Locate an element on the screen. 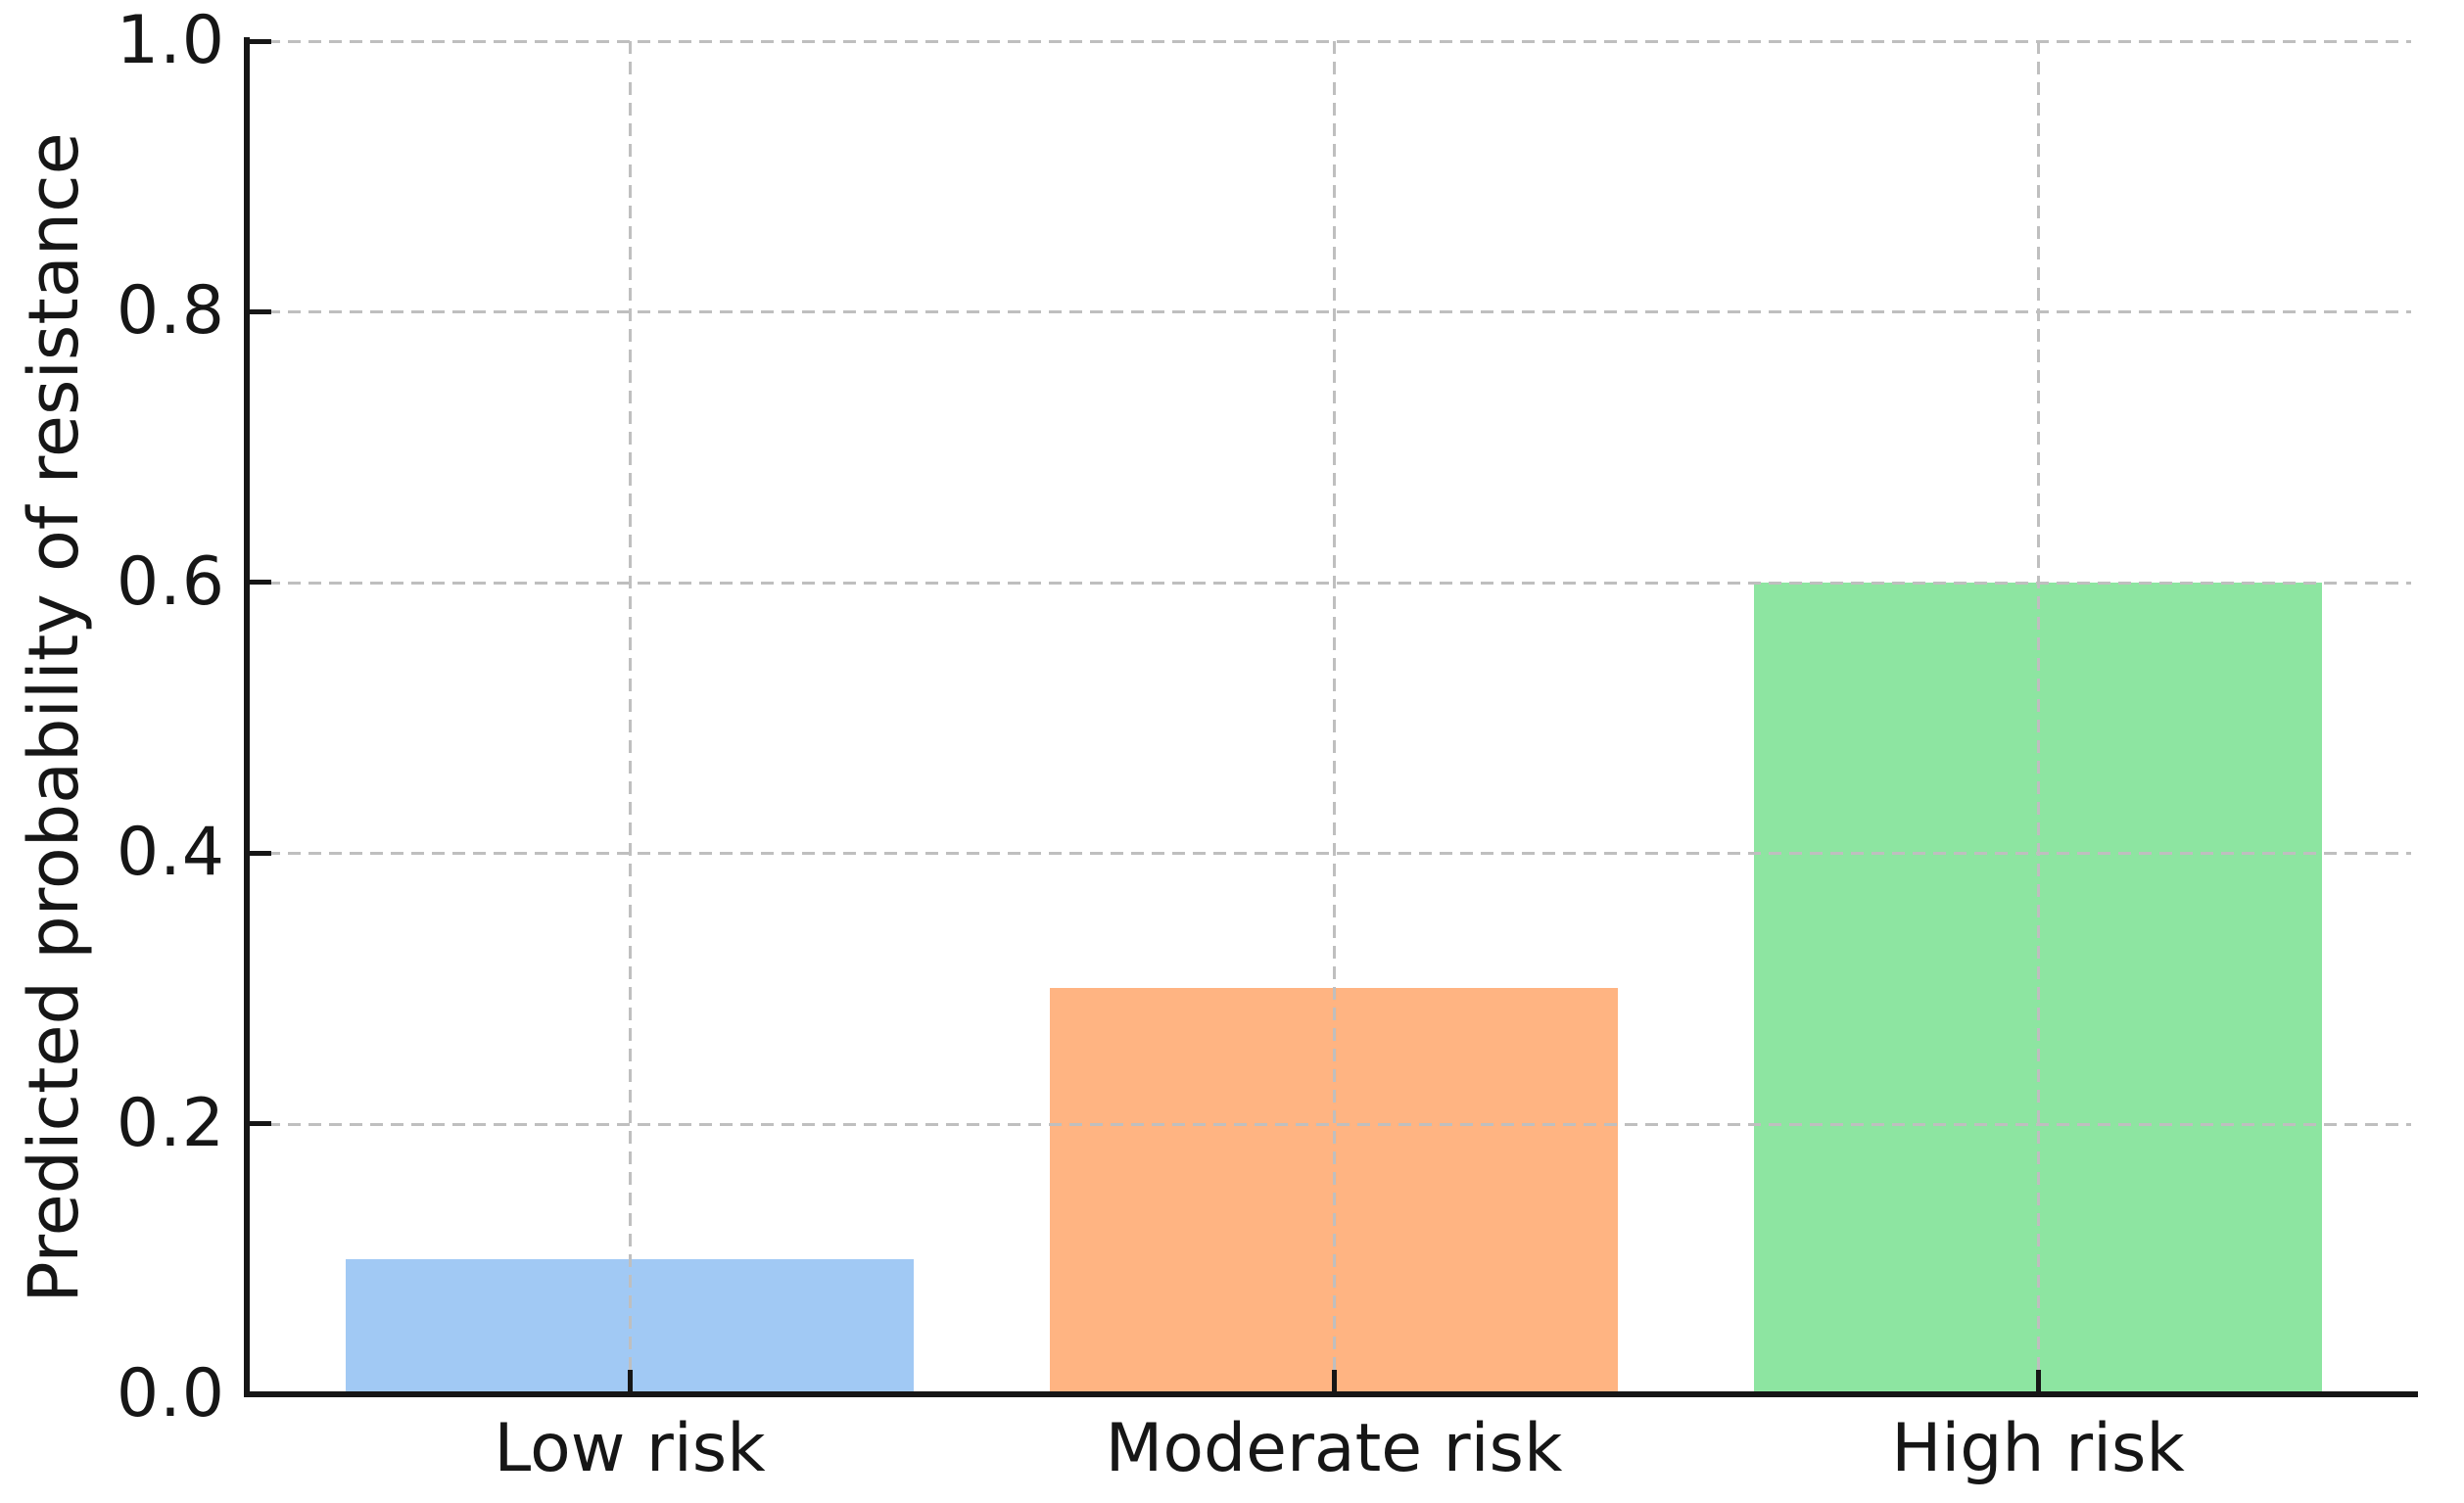 Image resolution: width=2464 pixels, height=1503 pixels. x-tick-mark-low-risk is located at coordinates (630, 1380).